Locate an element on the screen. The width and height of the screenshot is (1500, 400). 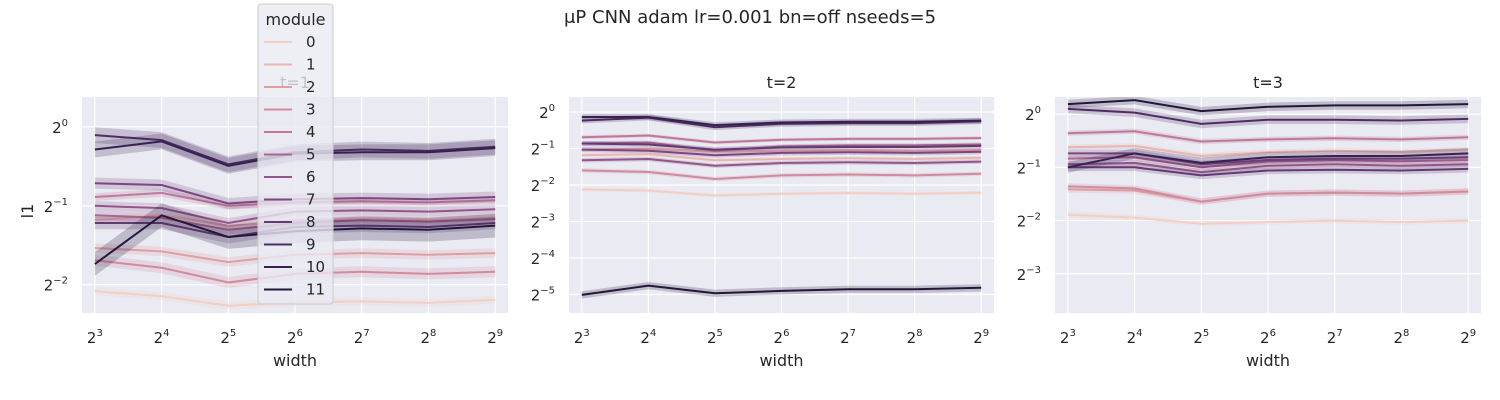
legend-entry-6: 6 is located at coordinates (311, 177).